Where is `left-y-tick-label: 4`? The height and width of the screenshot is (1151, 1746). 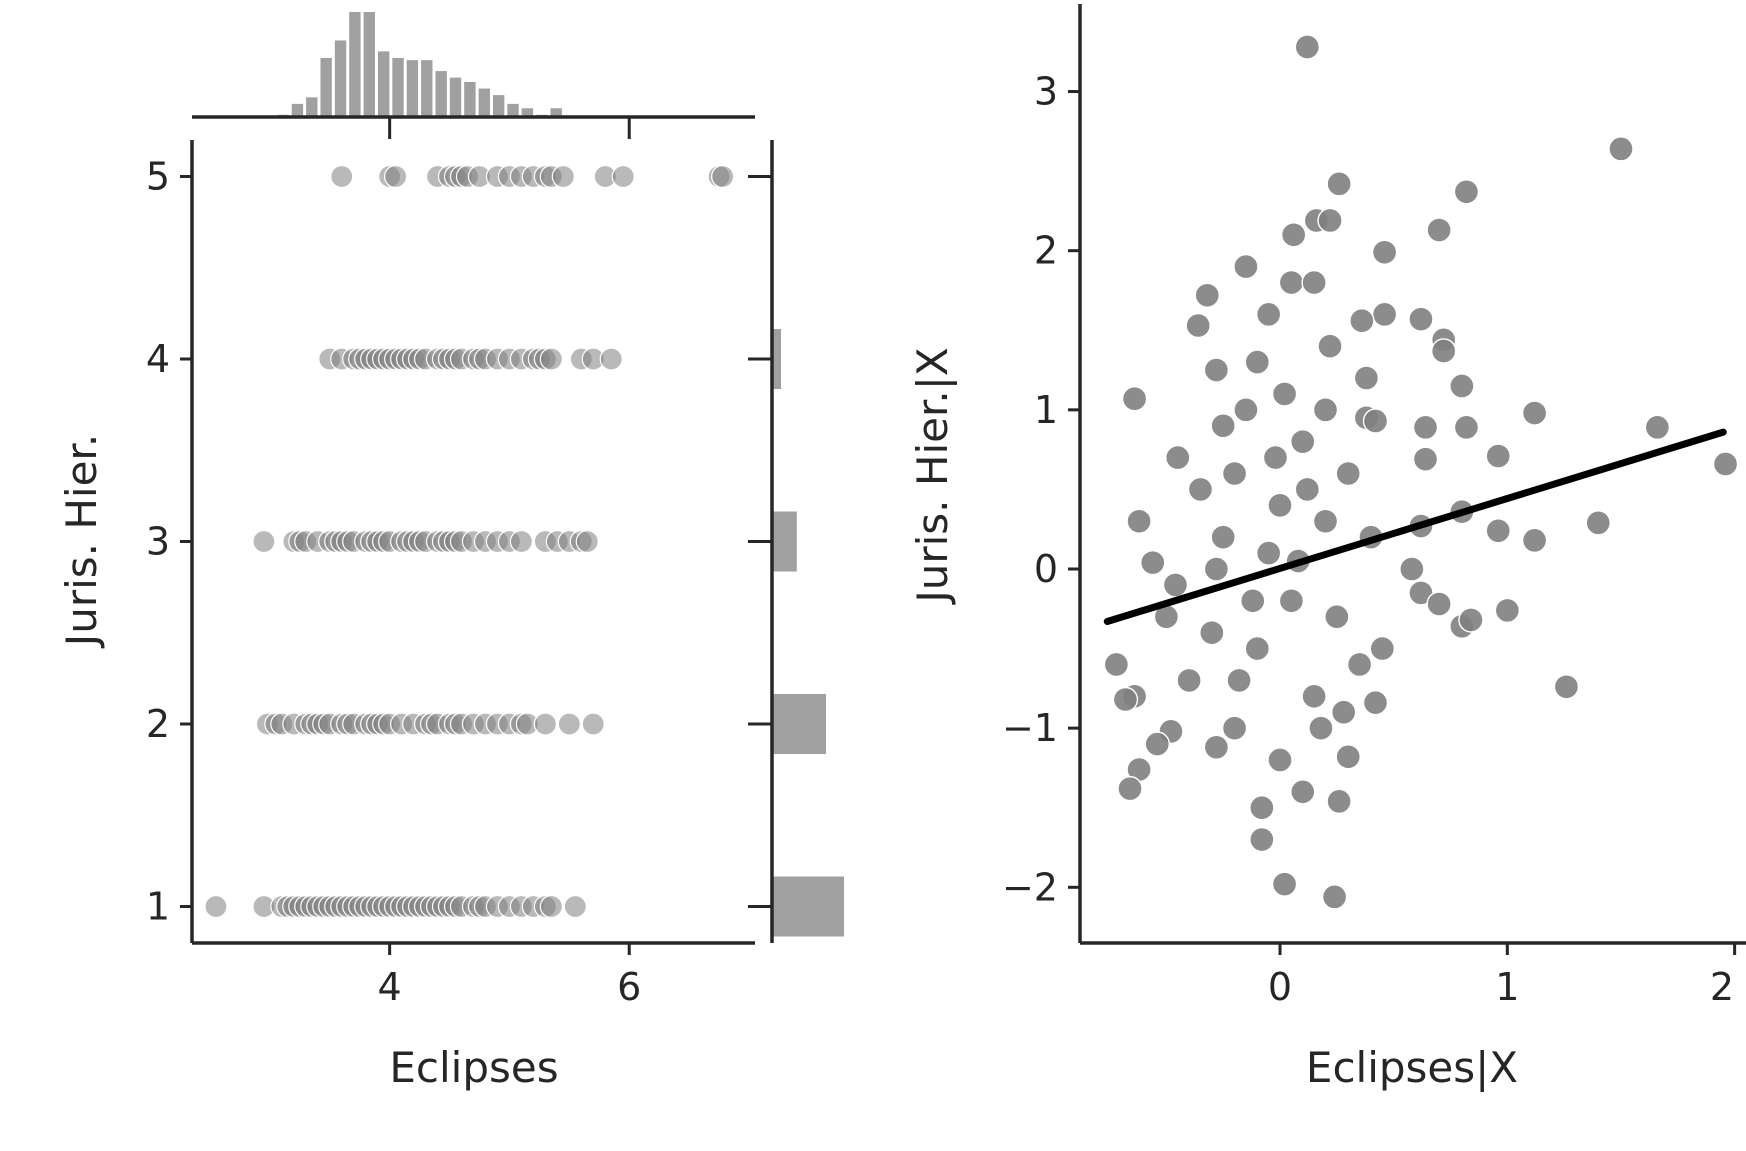 left-y-tick-label: 4 is located at coordinates (158, 359).